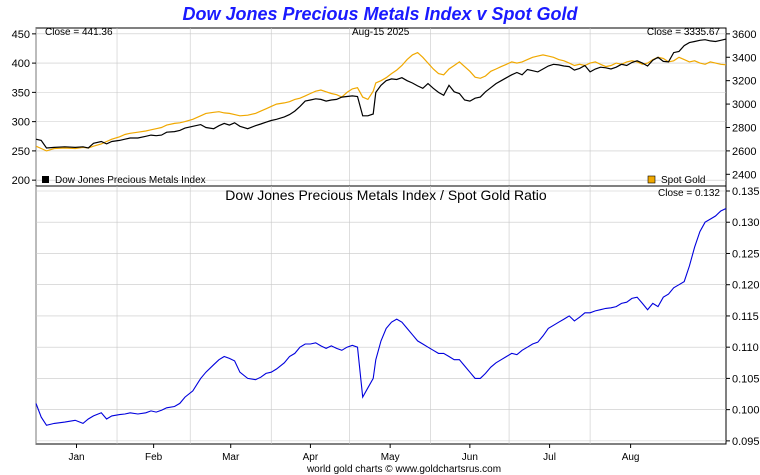  I want to click on gold-legend-swatch, so click(651, 179).